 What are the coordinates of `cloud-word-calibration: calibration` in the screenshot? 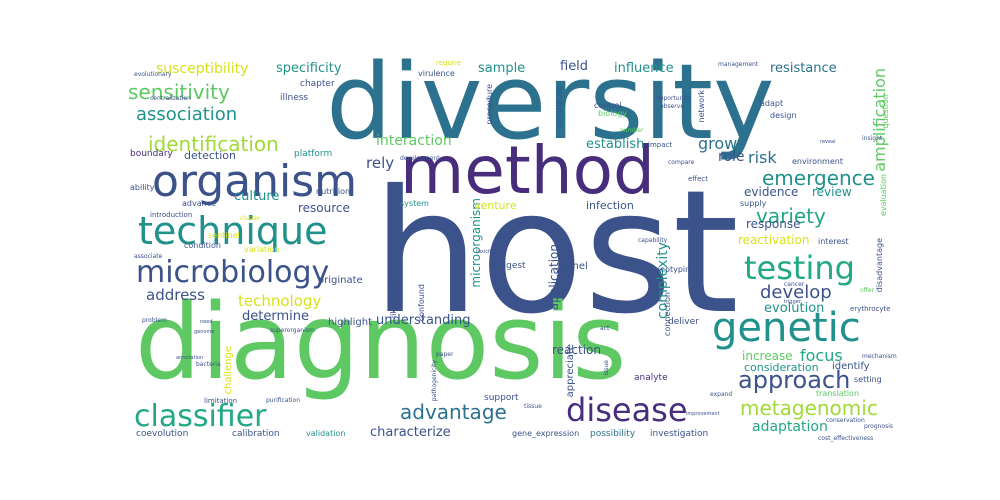 It's located at (256, 434).